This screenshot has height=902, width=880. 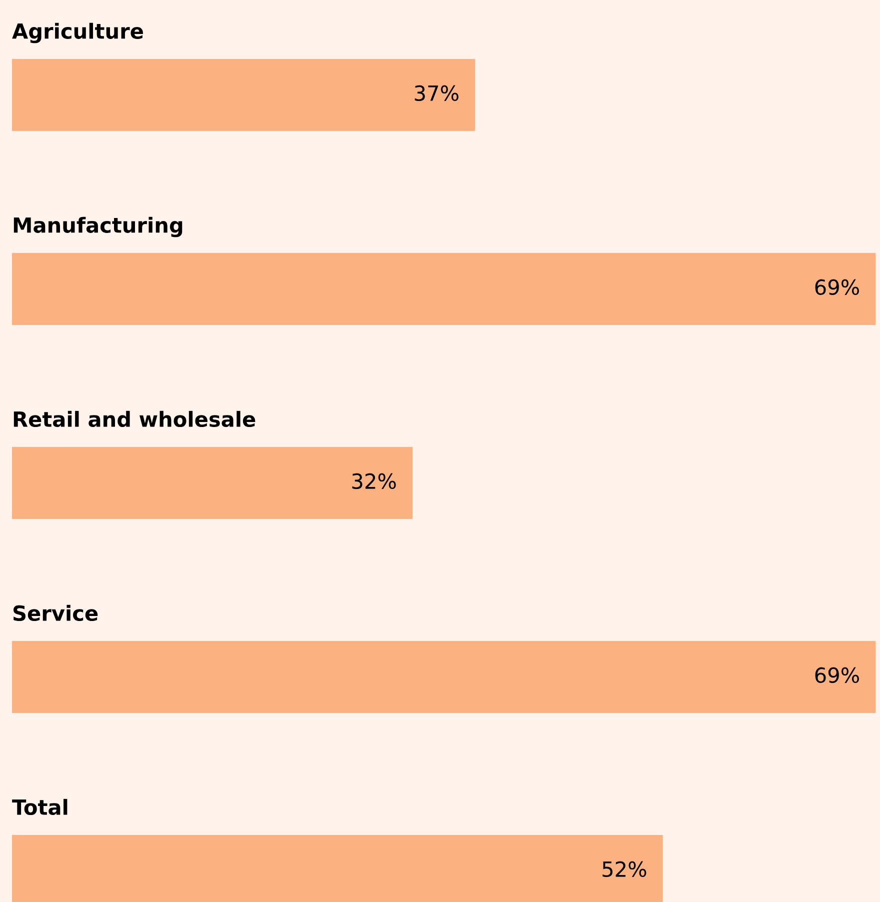 What do you see at coordinates (40, 807) in the screenshot?
I see `y-tick-label: Total` at bounding box center [40, 807].